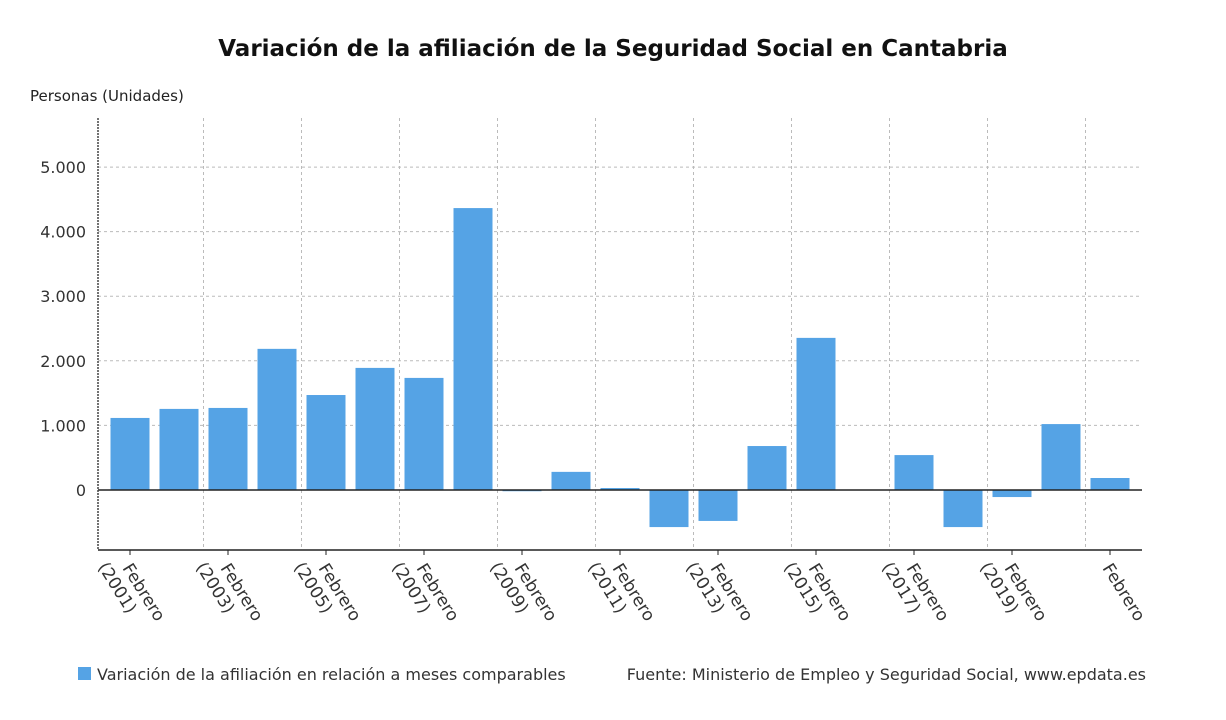  I want to click on x-tick-label: Febrero(2009), so click(522, 592).